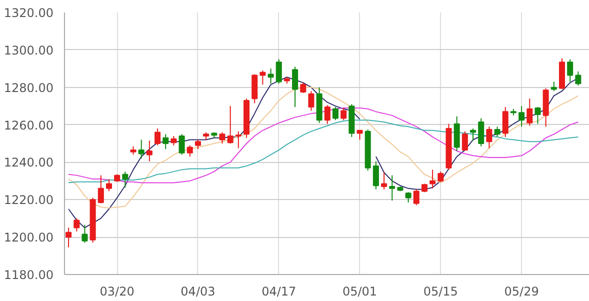  I want to click on y-tick-label: 1240.00, so click(29, 163).